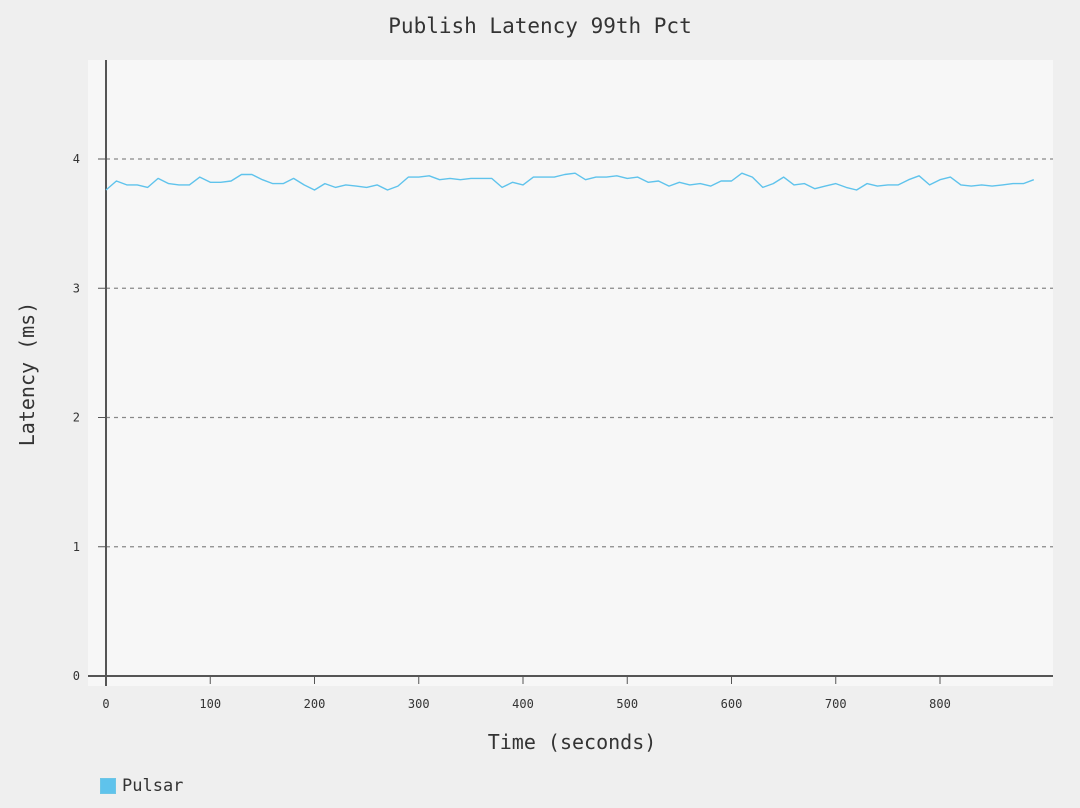 The width and height of the screenshot is (1080, 808). What do you see at coordinates (153, 786) in the screenshot?
I see `legend-label-pulsar: Pulsar` at bounding box center [153, 786].